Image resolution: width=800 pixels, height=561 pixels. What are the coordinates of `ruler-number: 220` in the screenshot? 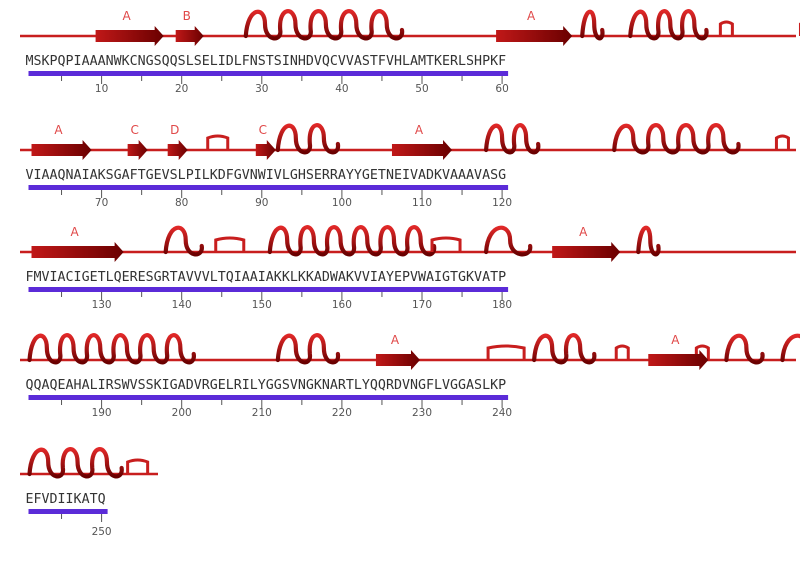 It's located at (342, 413).